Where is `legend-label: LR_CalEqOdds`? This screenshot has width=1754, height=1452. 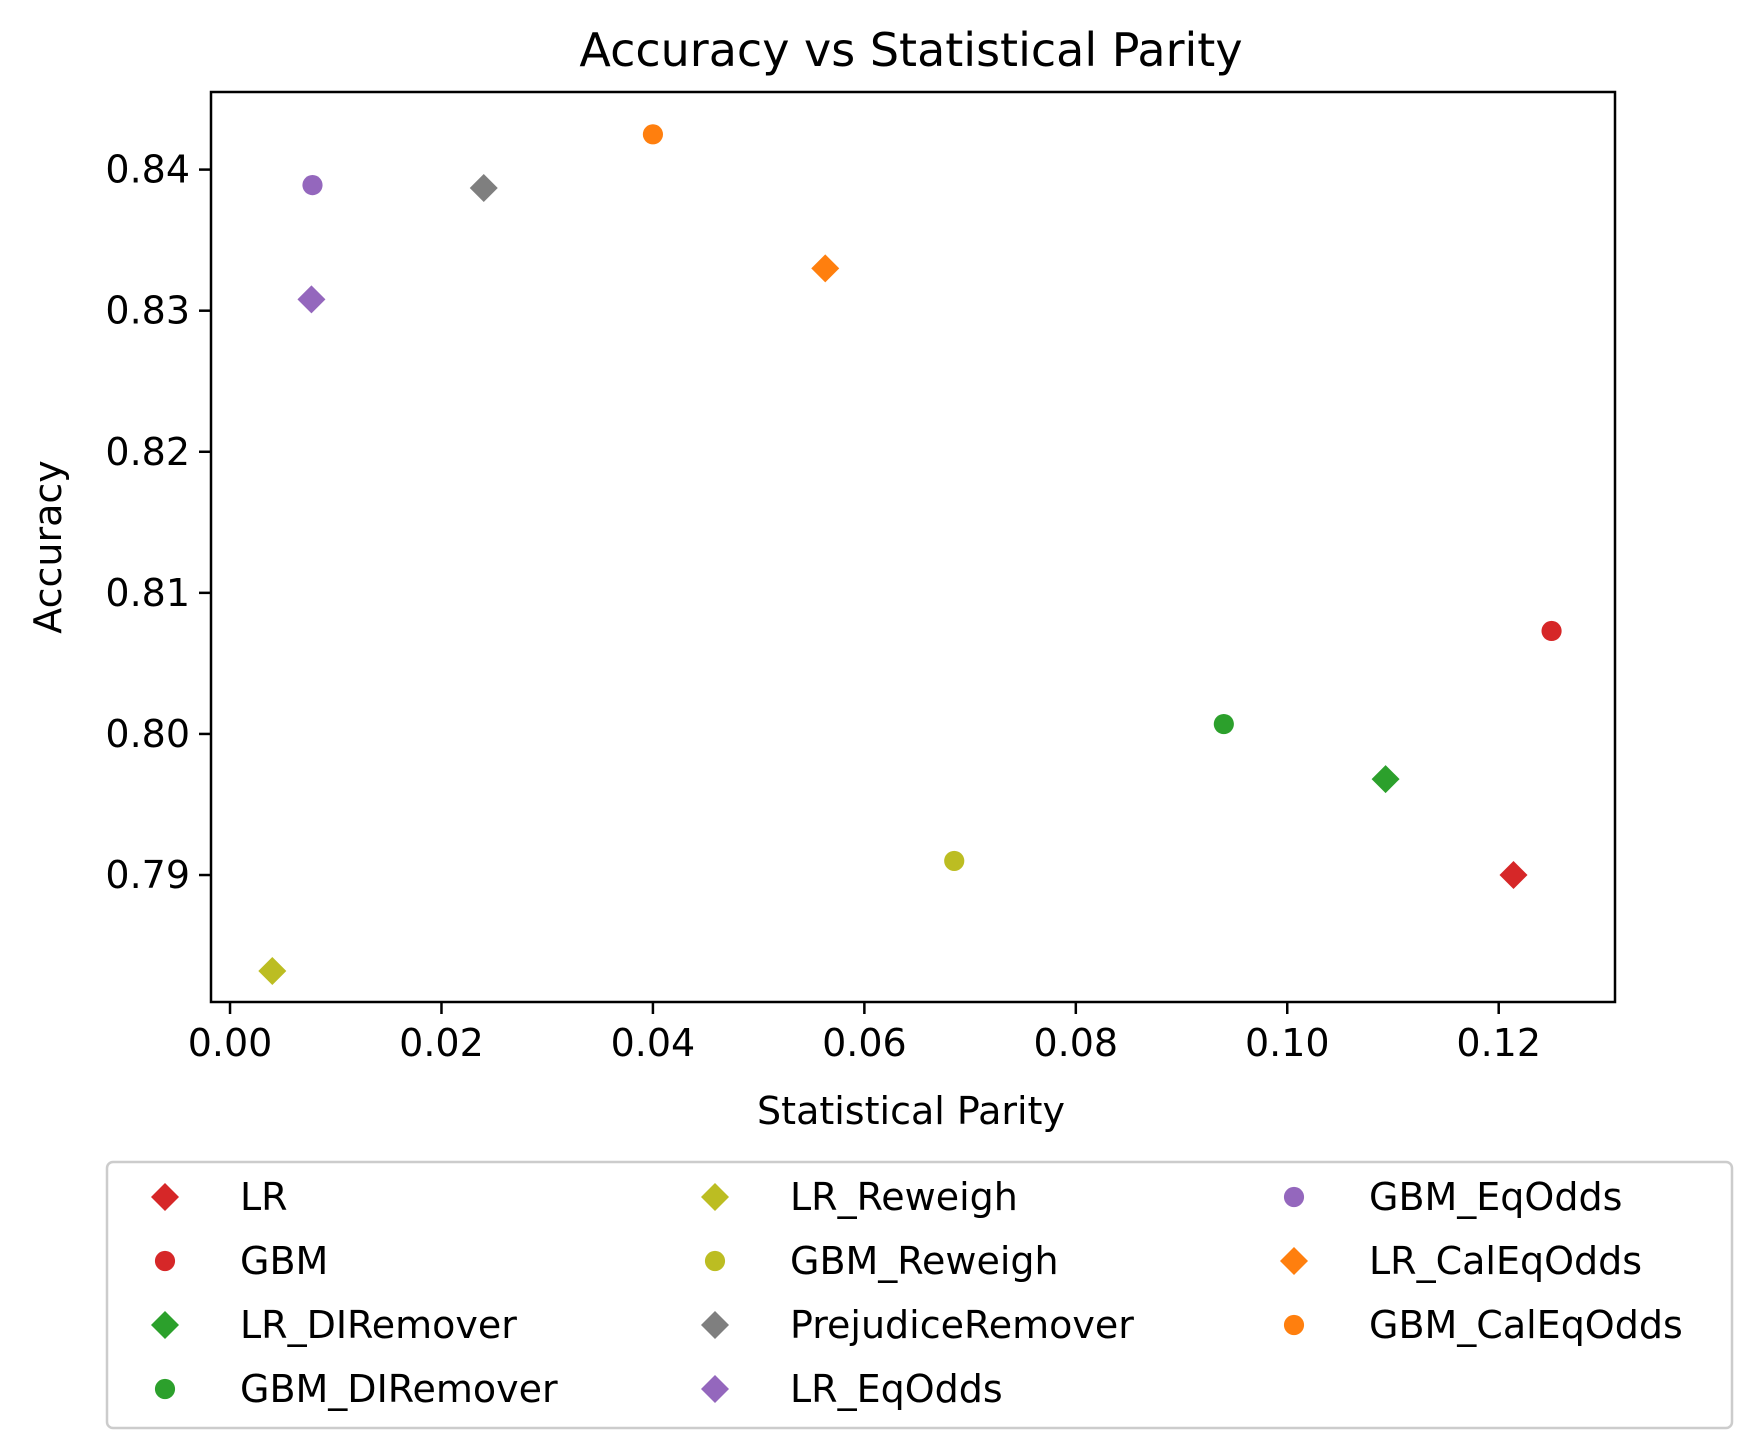
legend-label: LR_CalEqOdds is located at coordinates (1505, 1261).